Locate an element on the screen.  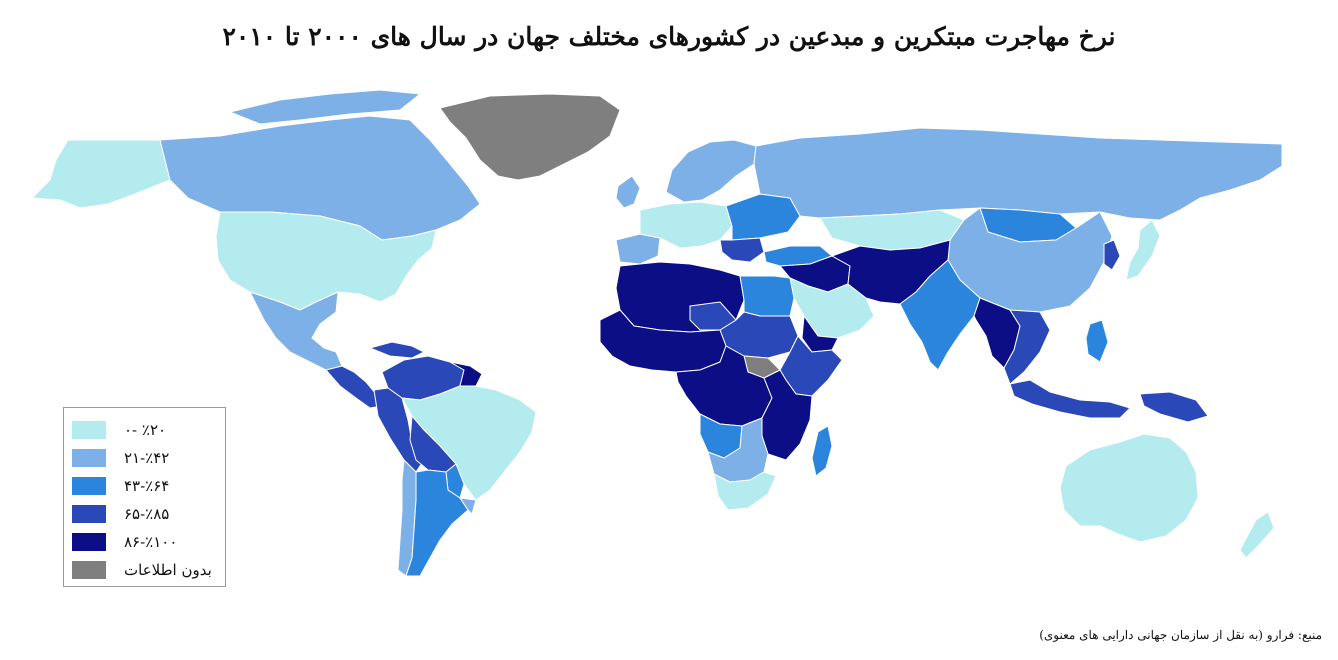
region-scandinavia is located at coordinates (711, 171).